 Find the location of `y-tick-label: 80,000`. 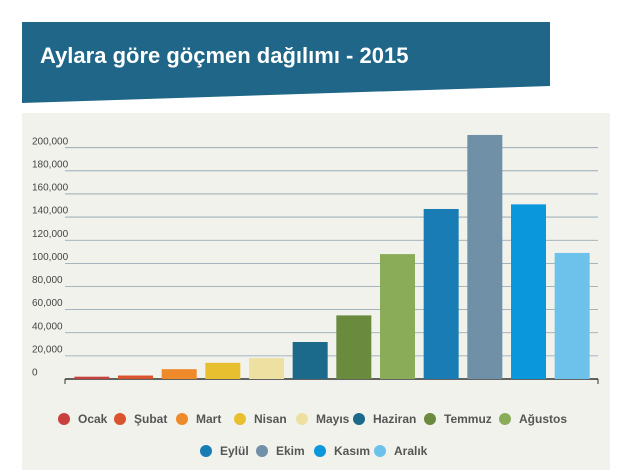

y-tick-label: 80,000 is located at coordinates (47, 280).